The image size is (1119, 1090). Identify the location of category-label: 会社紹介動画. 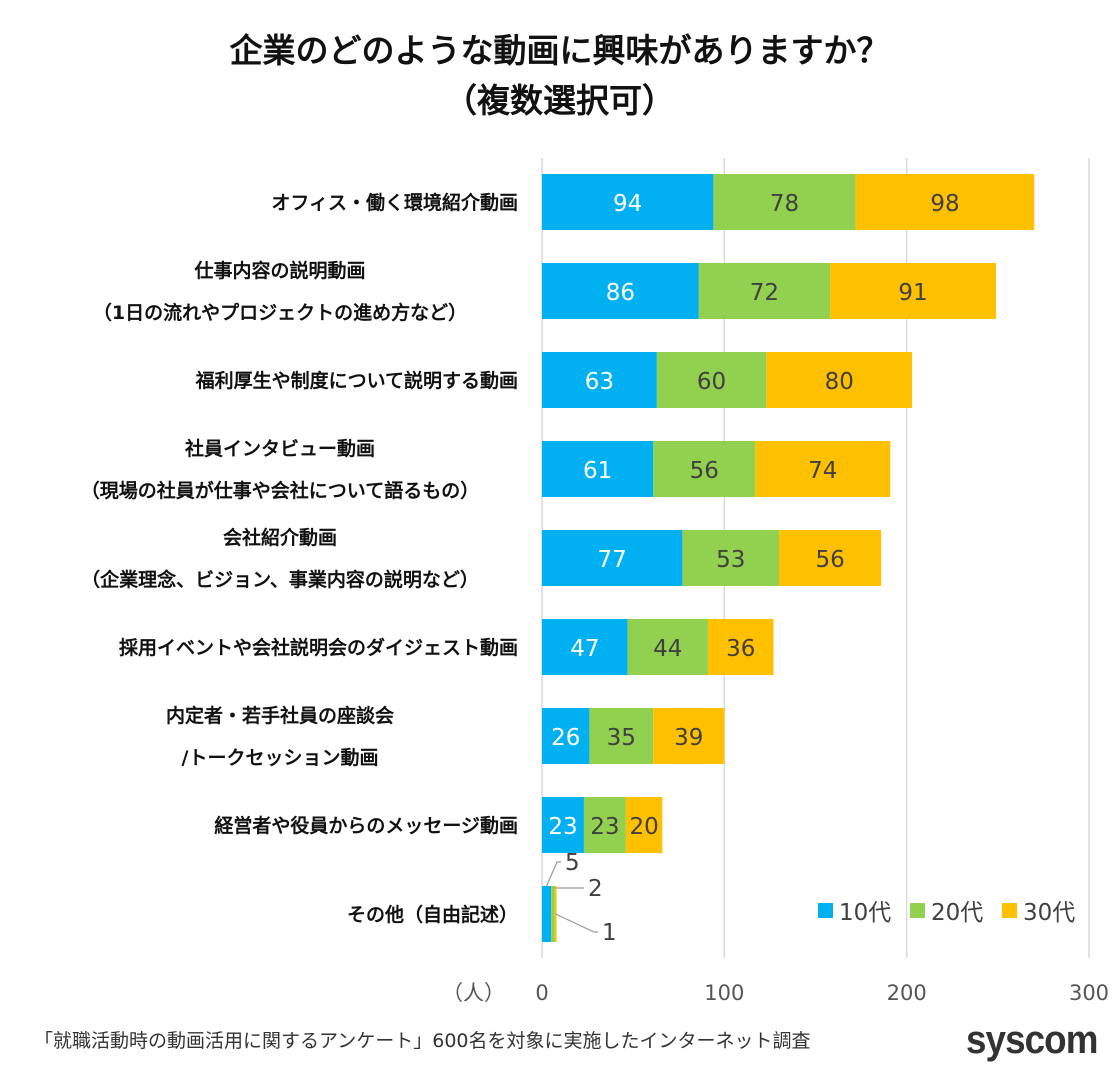
(280, 537).